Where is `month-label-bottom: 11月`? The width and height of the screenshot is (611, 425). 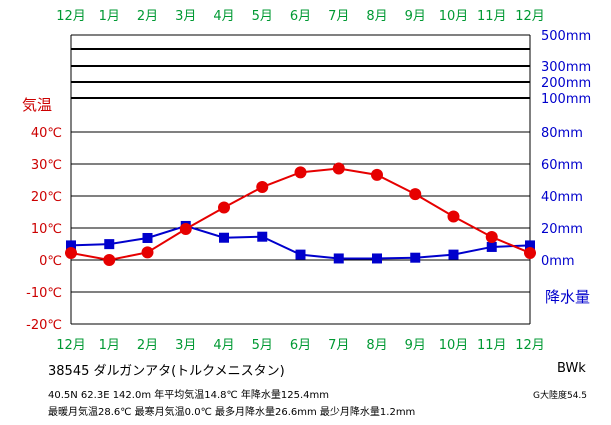
month-label-bottom: 11月 is located at coordinates (492, 345).